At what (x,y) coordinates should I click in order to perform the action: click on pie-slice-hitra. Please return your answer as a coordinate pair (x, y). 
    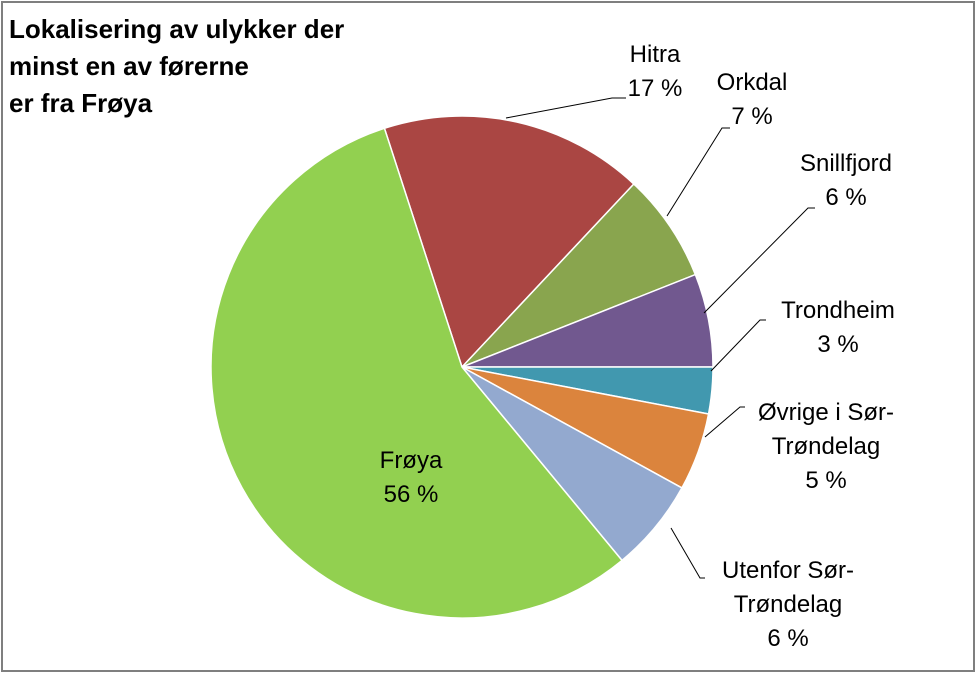
    Looking at the image, I should click on (509, 242).